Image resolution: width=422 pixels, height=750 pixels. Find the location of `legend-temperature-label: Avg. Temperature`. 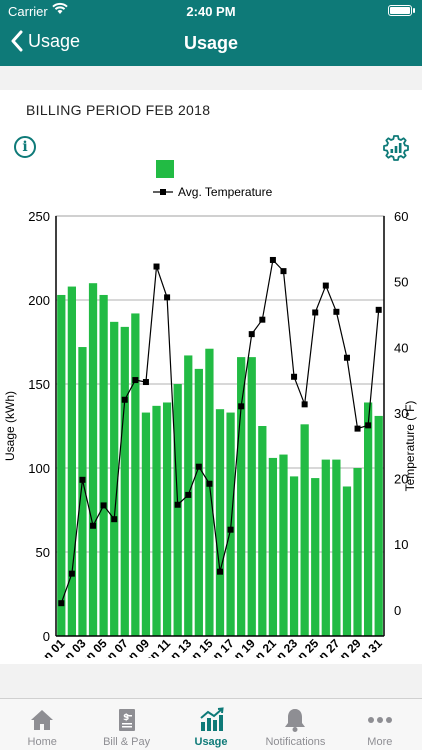

legend-temperature-label: Avg. Temperature is located at coordinates (225, 192).